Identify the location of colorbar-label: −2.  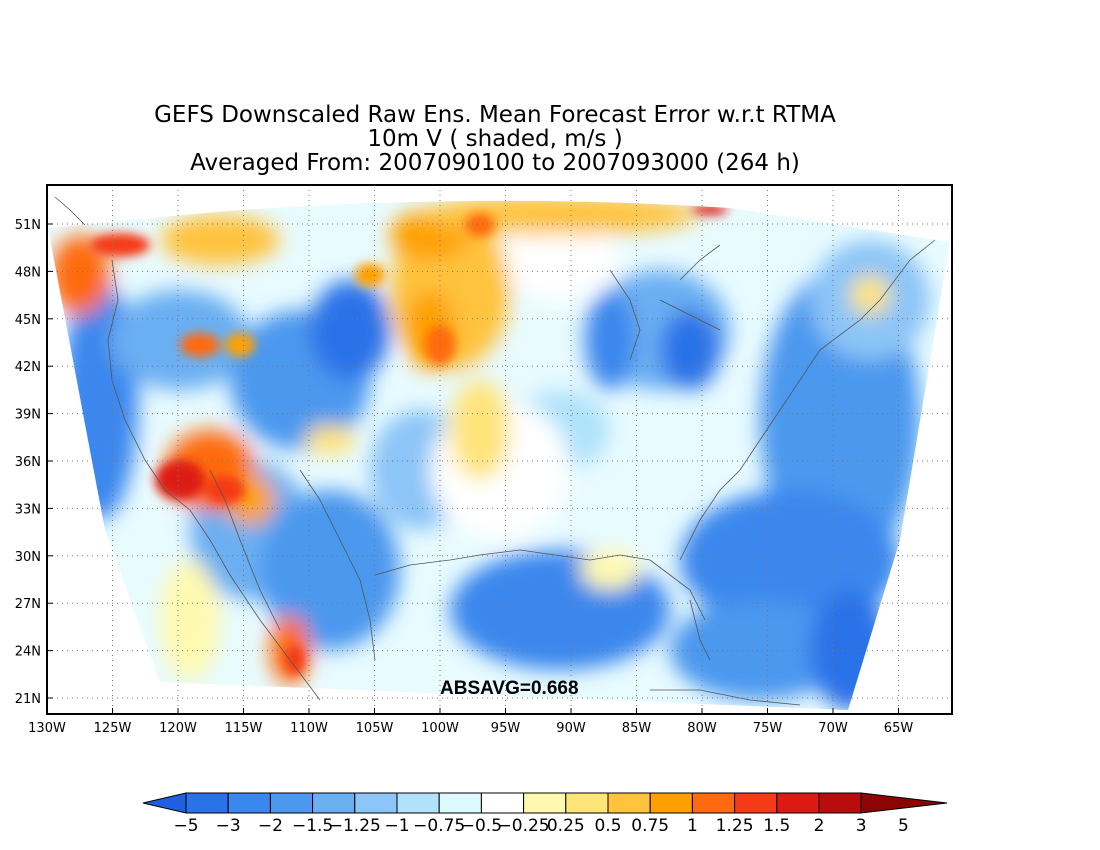
(270, 826).